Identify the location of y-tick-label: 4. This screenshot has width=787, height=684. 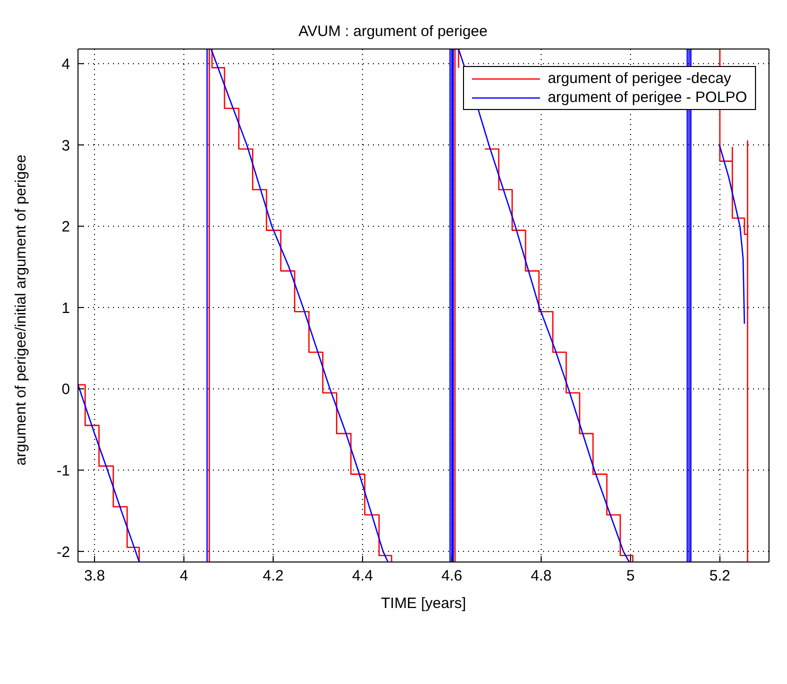
(66, 64).